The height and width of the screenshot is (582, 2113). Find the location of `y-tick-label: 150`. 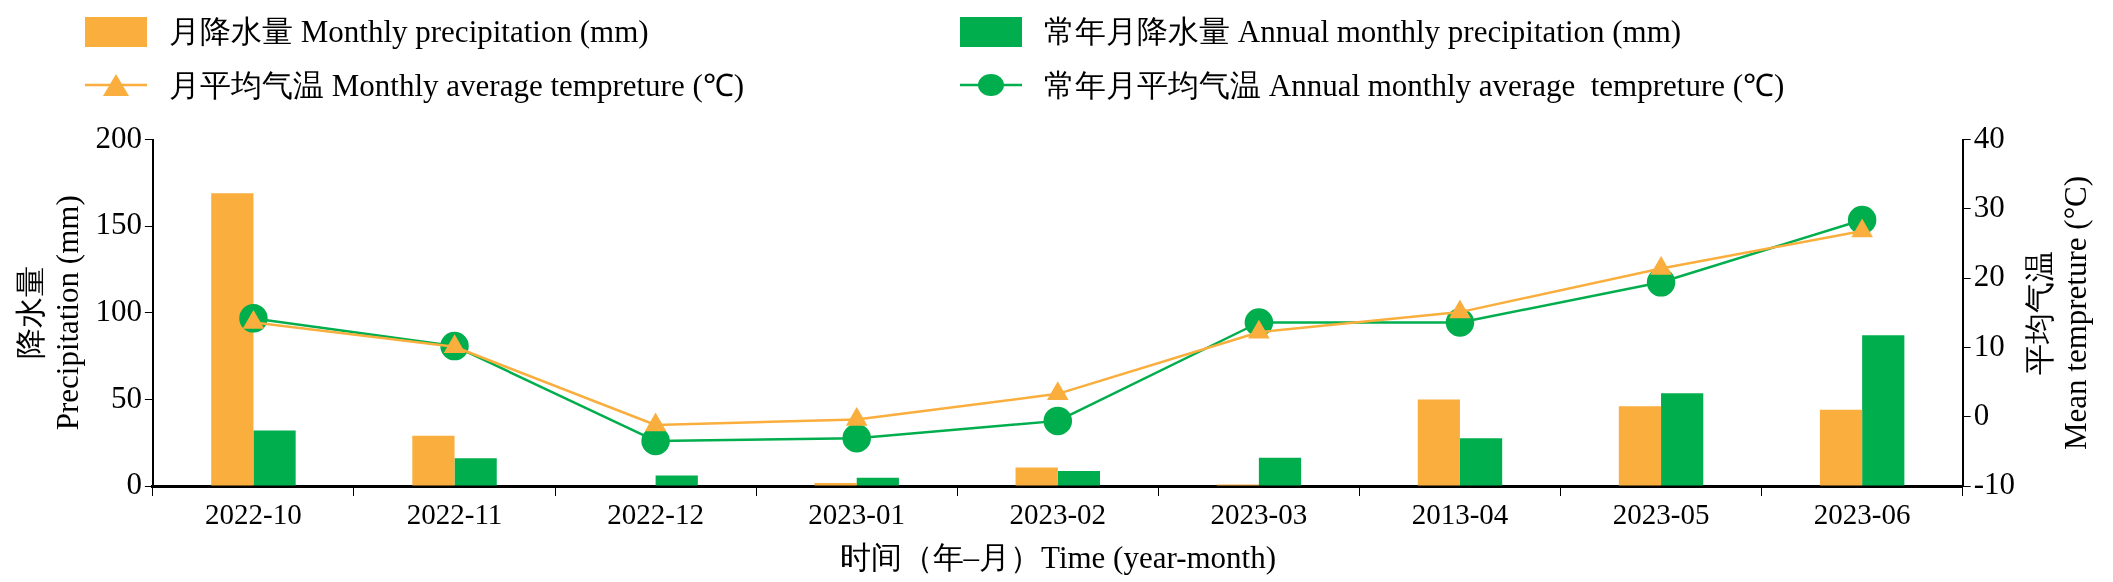

y-tick-label: 150 is located at coordinates (118, 224).